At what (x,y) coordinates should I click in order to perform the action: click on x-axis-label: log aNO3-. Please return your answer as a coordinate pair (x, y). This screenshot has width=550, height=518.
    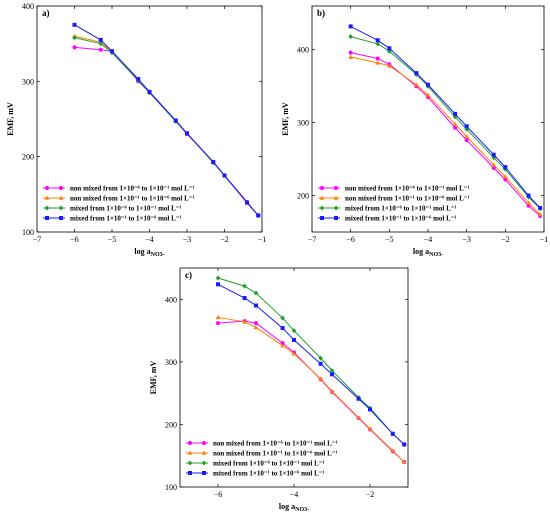
    Looking at the image, I should click on (149, 252).